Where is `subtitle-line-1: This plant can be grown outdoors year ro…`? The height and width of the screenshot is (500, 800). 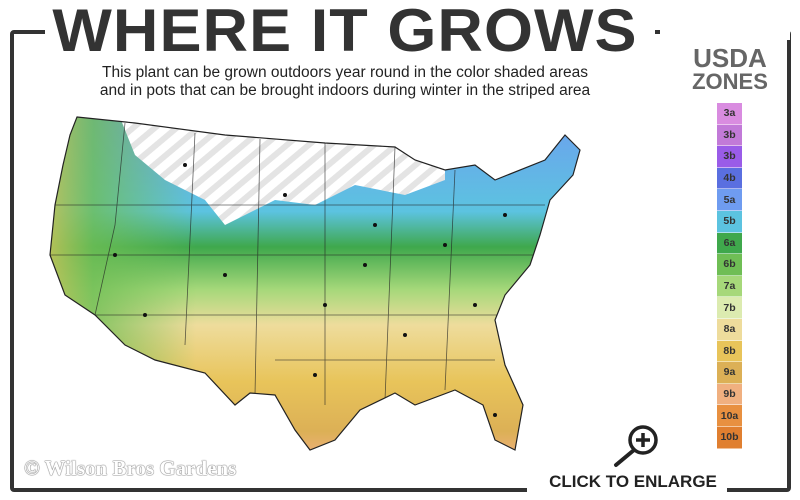 subtitle-line-1: This plant can be grown outdoors year ro… is located at coordinates (345, 72).